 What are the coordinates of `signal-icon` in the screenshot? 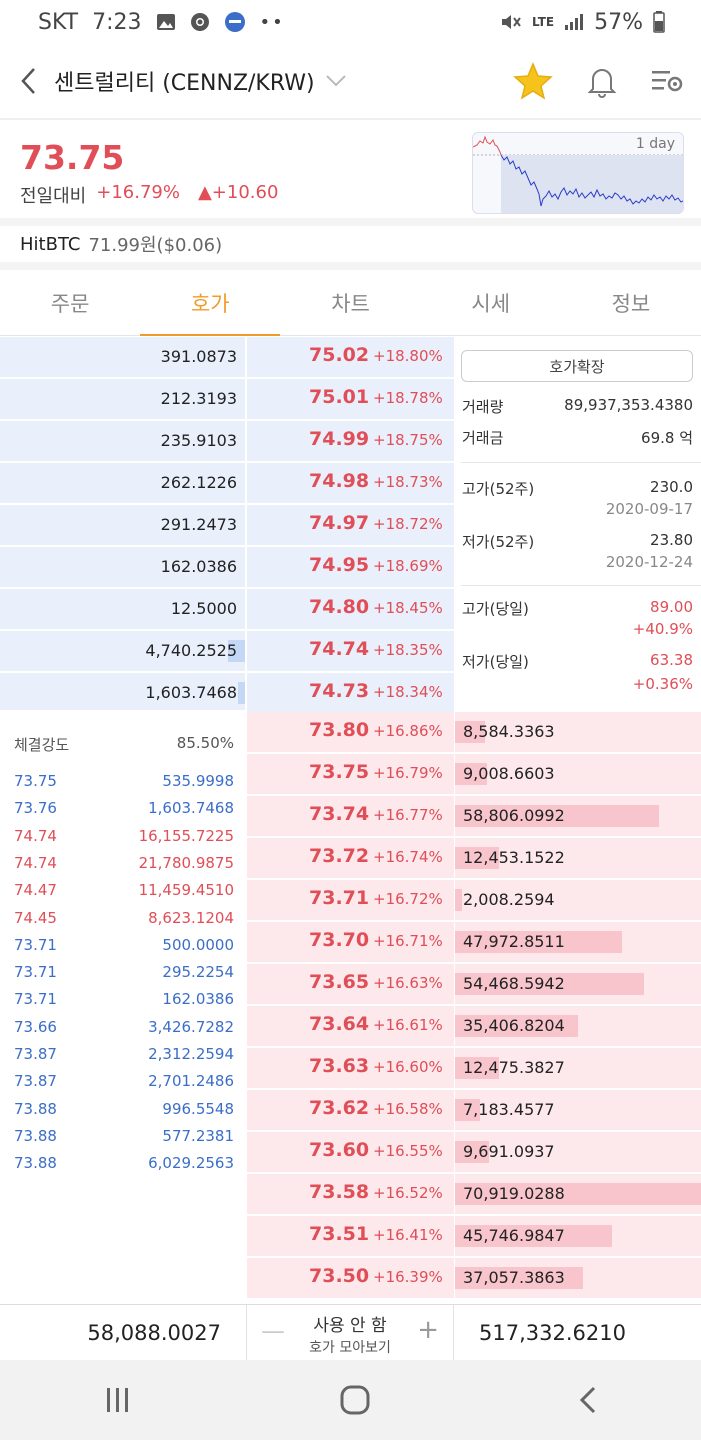 It's located at (574, 22).